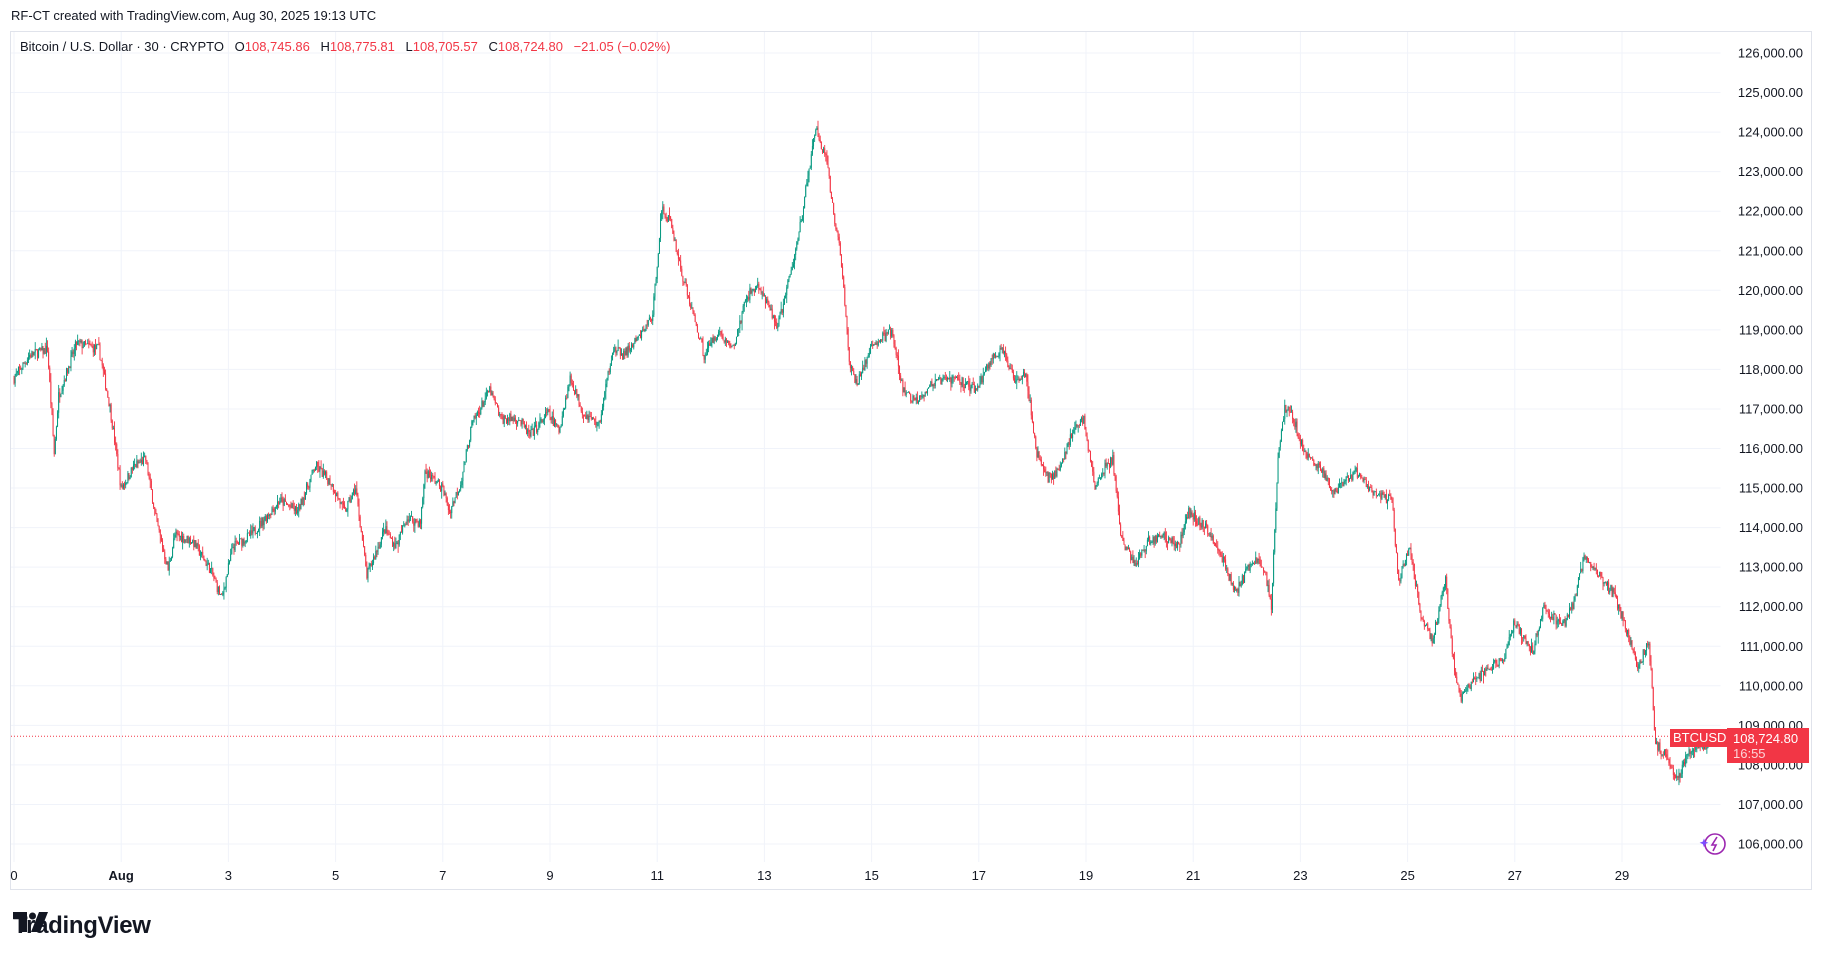 The width and height of the screenshot is (1824, 958). I want to click on symbol-name: Bitcoin / U.S. Dollar · 30 · CRYPTO, so click(122, 46).